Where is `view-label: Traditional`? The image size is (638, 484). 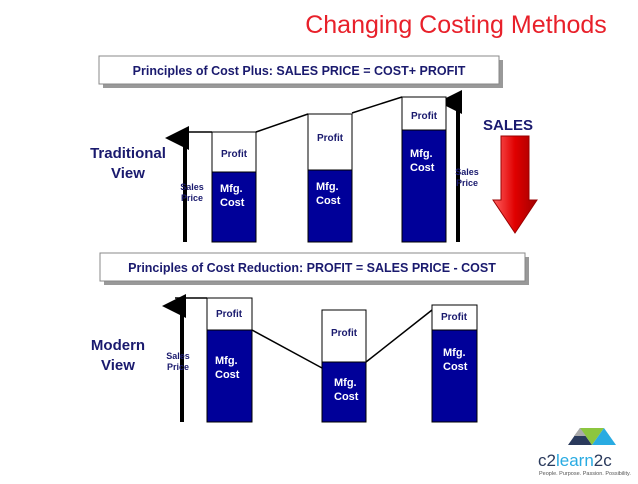 view-label: Traditional is located at coordinates (128, 153).